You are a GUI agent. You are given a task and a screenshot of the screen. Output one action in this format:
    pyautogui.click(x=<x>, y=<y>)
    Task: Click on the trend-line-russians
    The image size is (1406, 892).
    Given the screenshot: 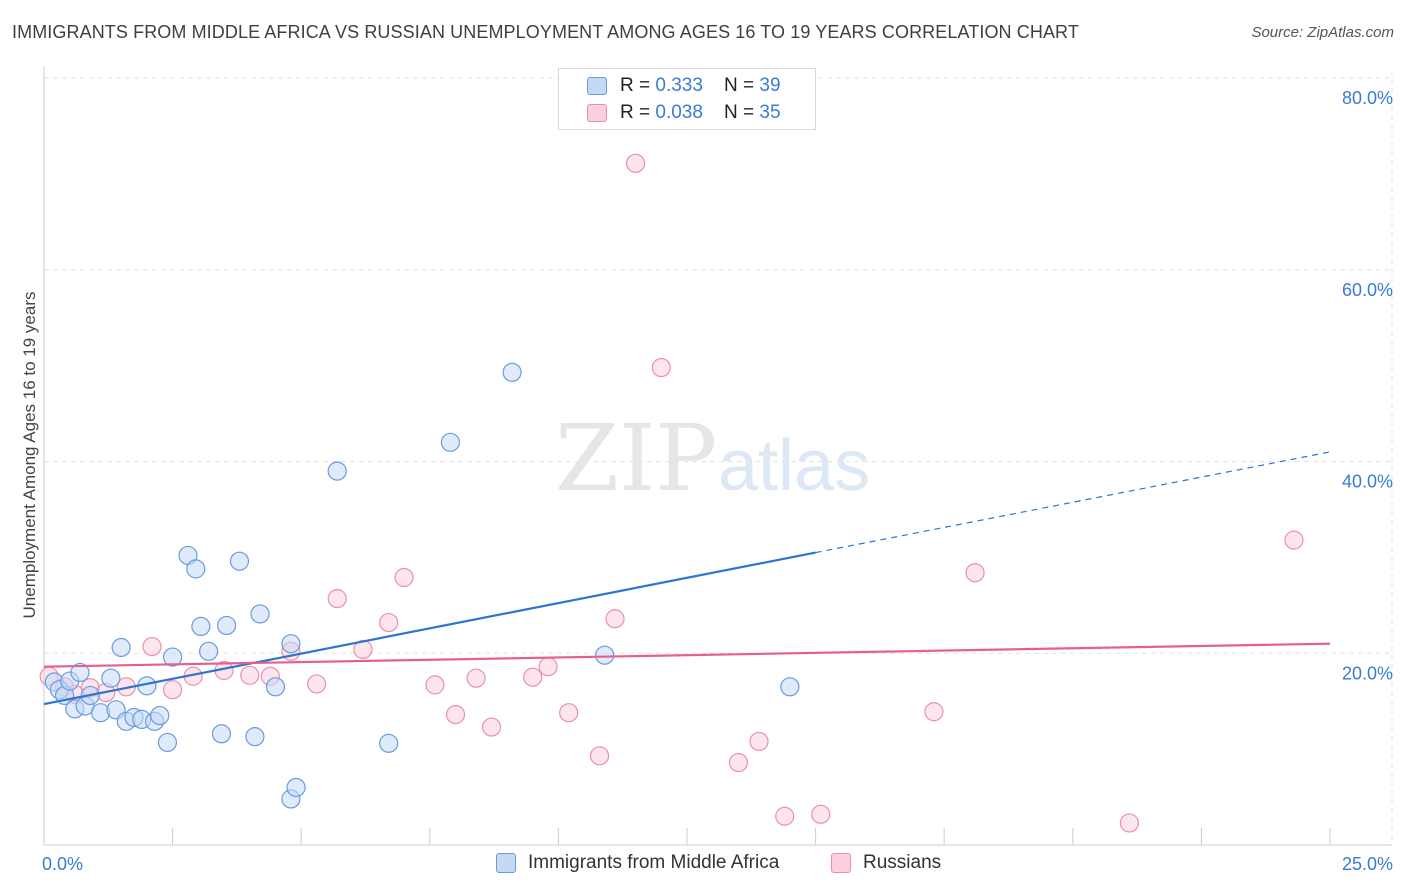 What is the action you would take?
    pyautogui.click(x=687, y=655)
    